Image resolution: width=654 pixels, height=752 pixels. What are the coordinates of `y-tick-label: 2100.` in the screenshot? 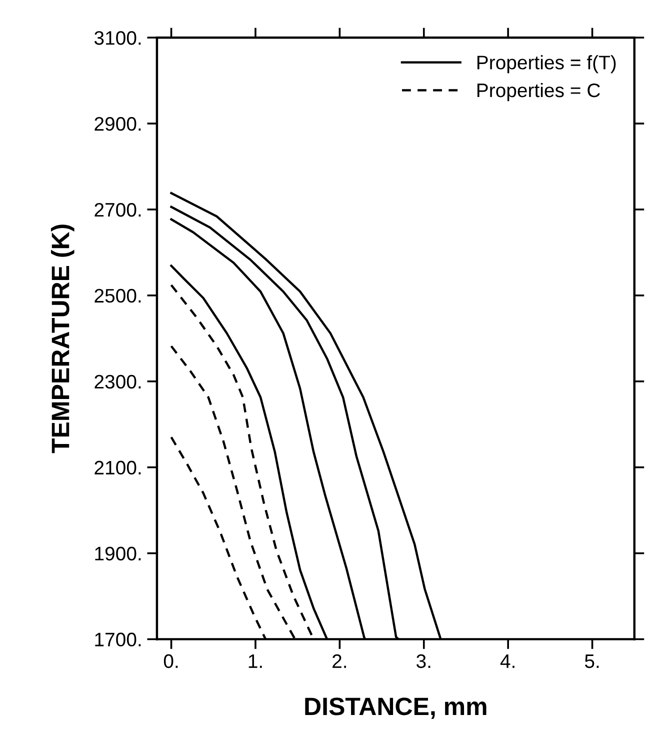 It's located at (117, 467).